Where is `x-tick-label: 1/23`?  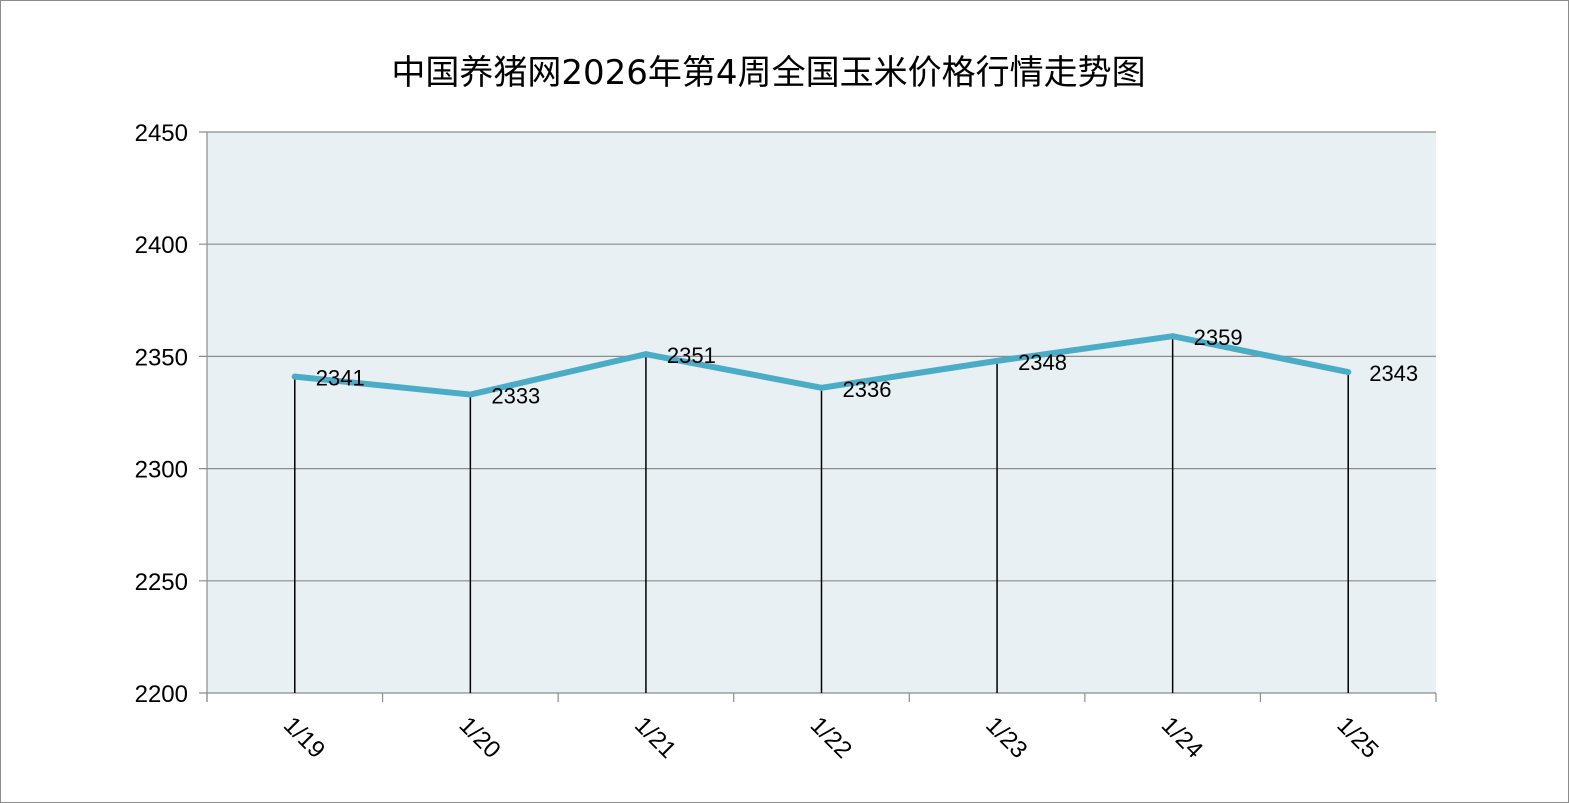
x-tick-label: 1/23 is located at coordinates (1006, 738).